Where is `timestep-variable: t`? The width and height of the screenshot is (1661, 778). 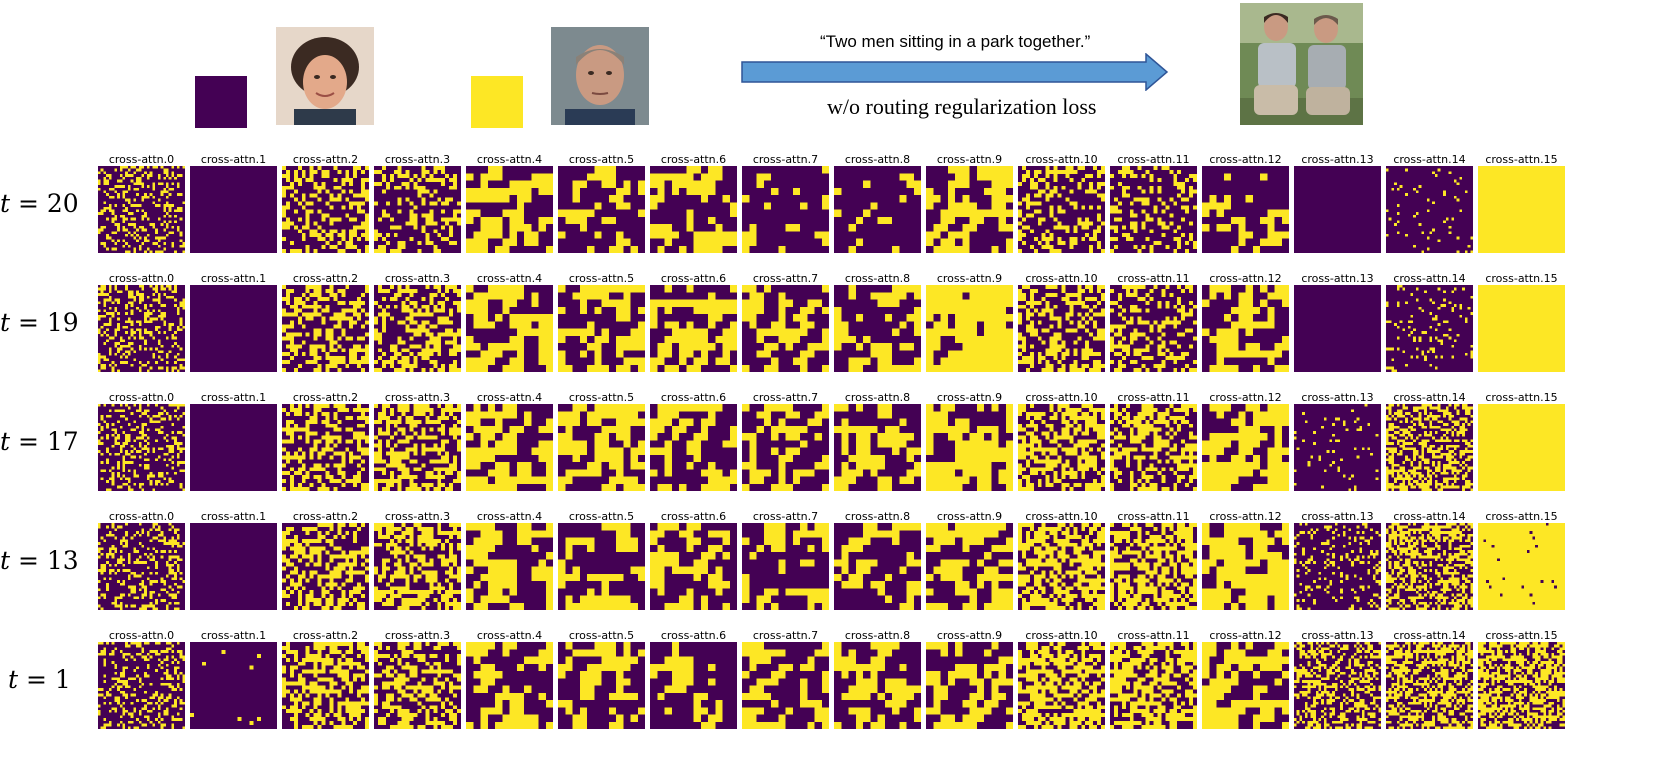
timestep-variable: t is located at coordinates (5, 441).